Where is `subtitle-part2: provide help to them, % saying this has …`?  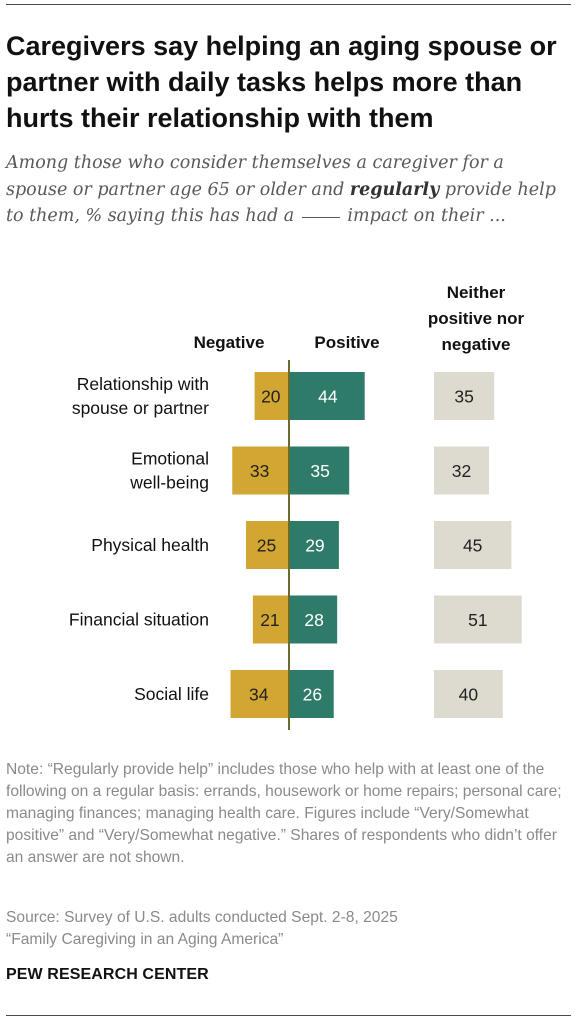
subtitle-part2: provide help to them, % saying this has … is located at coordinates (281, 203).